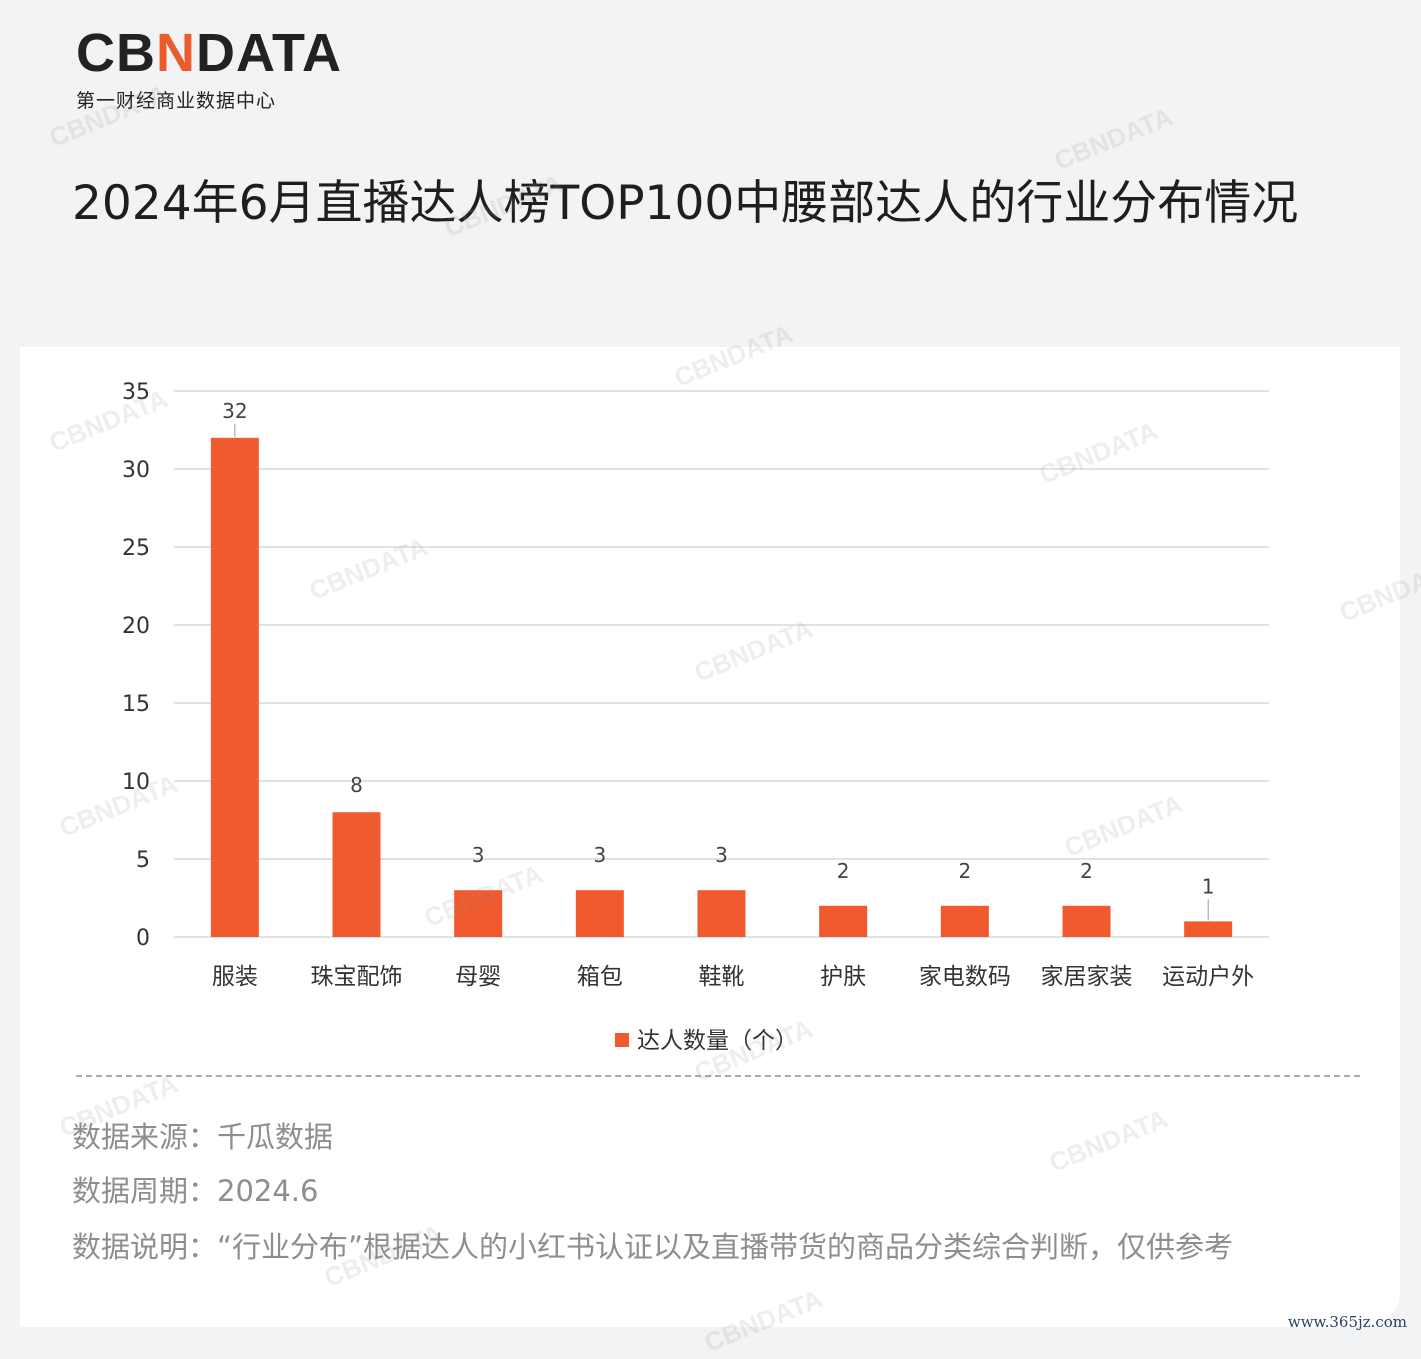  I want to click on x-tick-label: 家电数码, so click(965, 977).